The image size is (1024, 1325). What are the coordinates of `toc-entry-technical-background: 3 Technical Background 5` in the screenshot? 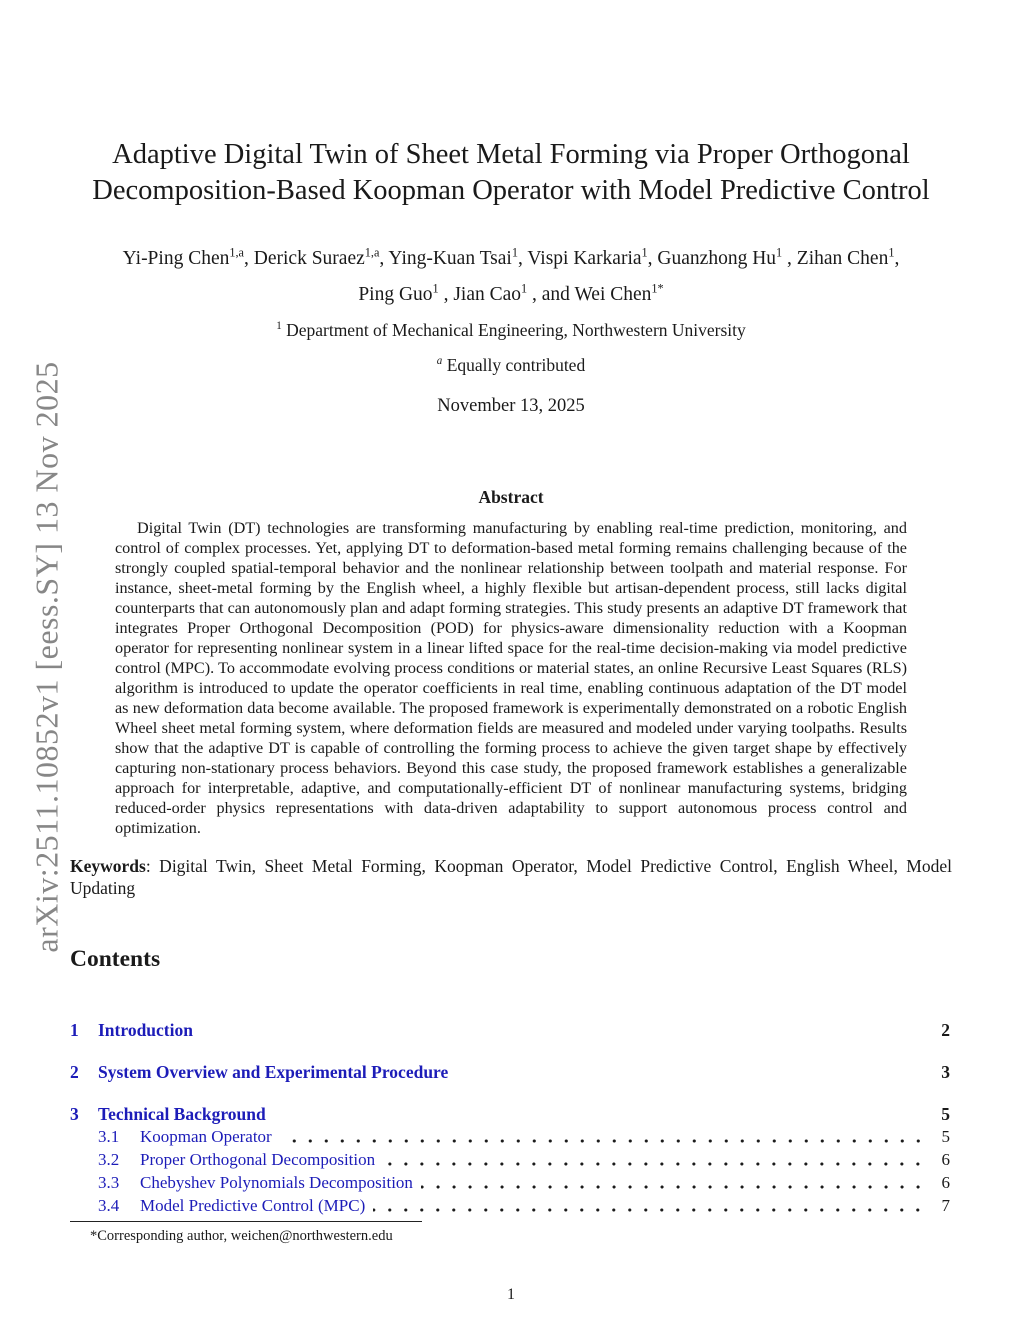 It's located at (510, 1114).